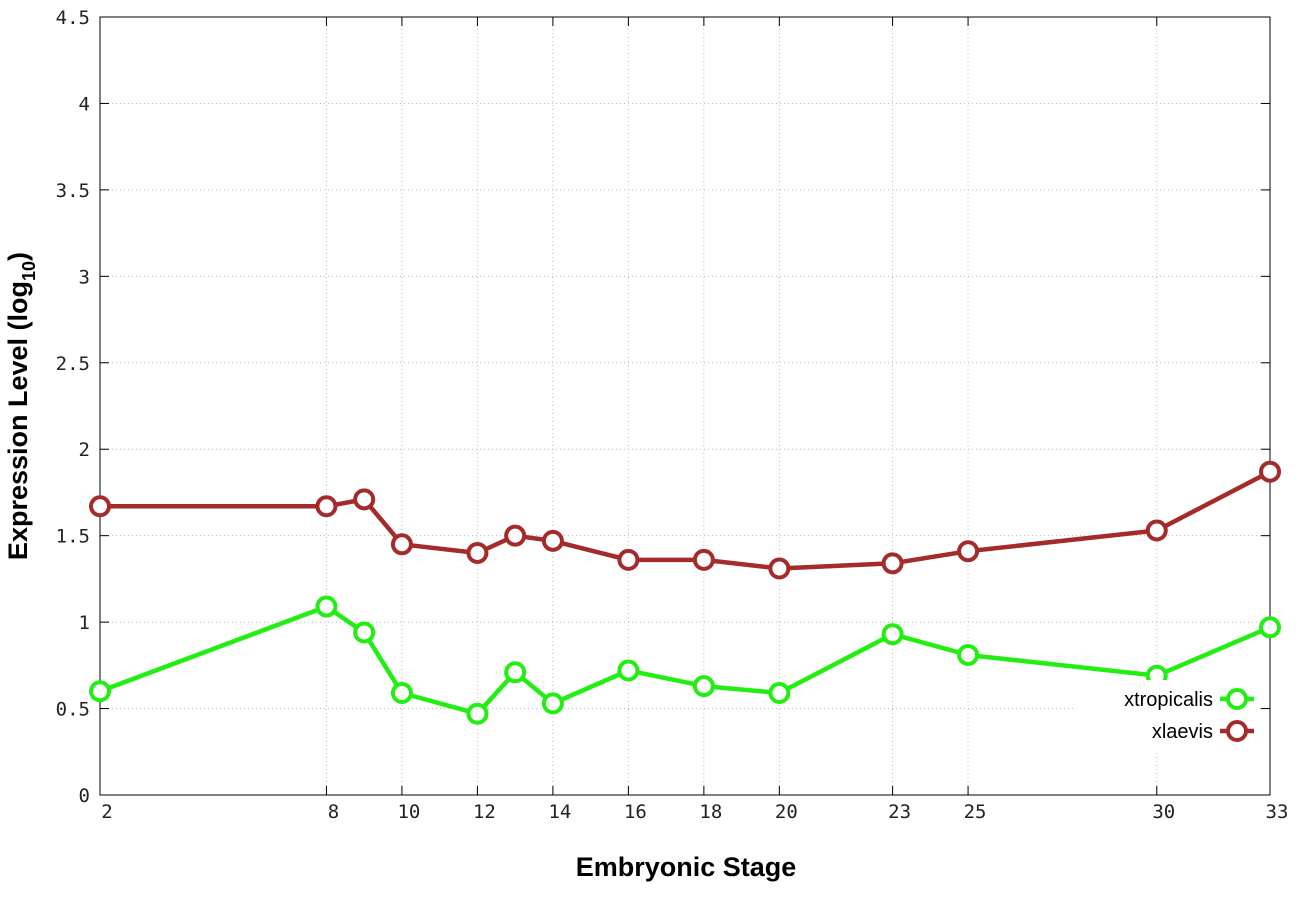  Describe the element at coordinates (73, 364) in the screenshot. I see `y-tick-label: 2.5` at that location.